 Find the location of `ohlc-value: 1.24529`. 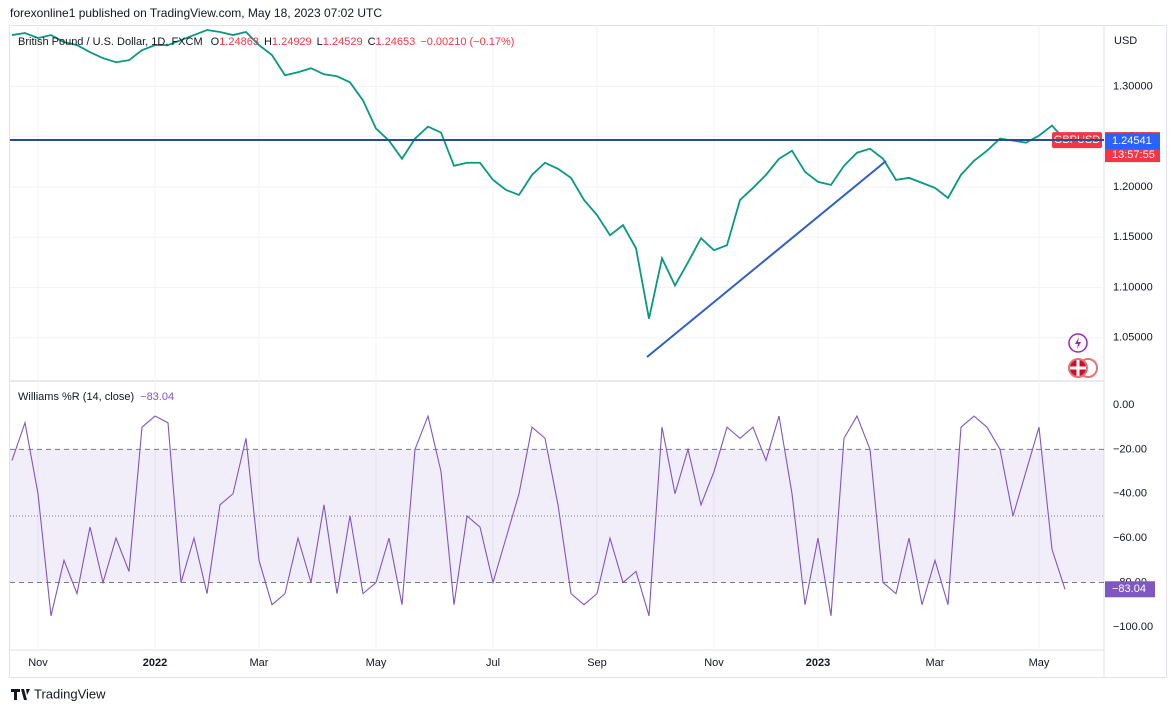

ohlc-value: 1.24529 is located at coordinates (343, 42).